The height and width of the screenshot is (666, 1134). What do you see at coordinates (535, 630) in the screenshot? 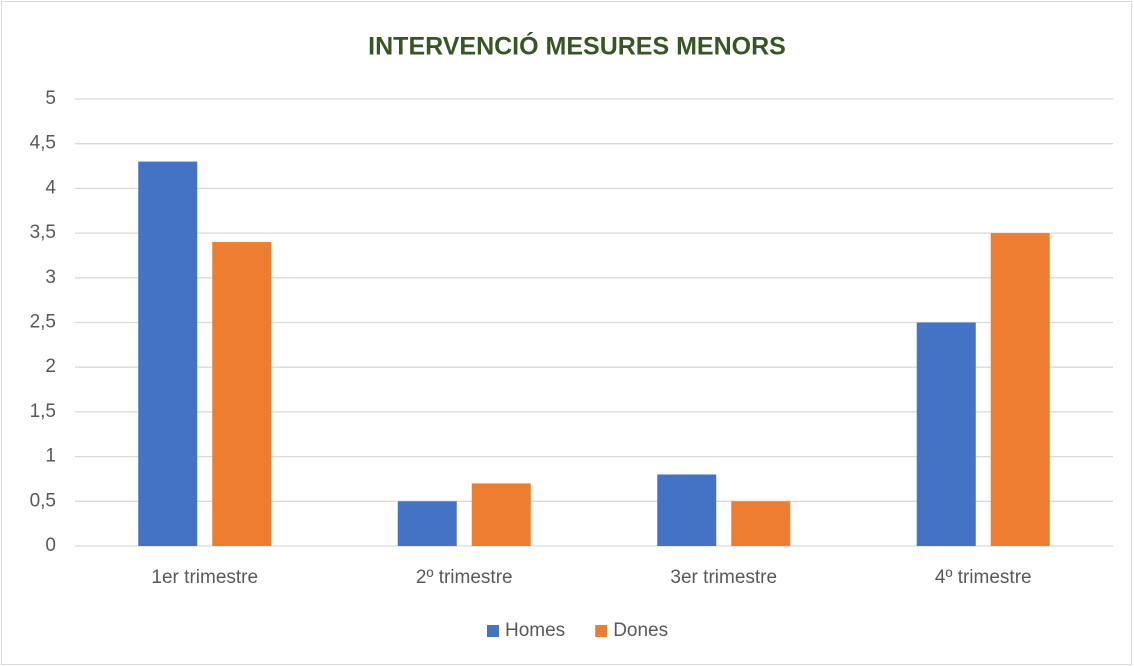
I see `legend-label: Homes` at bounding box center [535, 630].